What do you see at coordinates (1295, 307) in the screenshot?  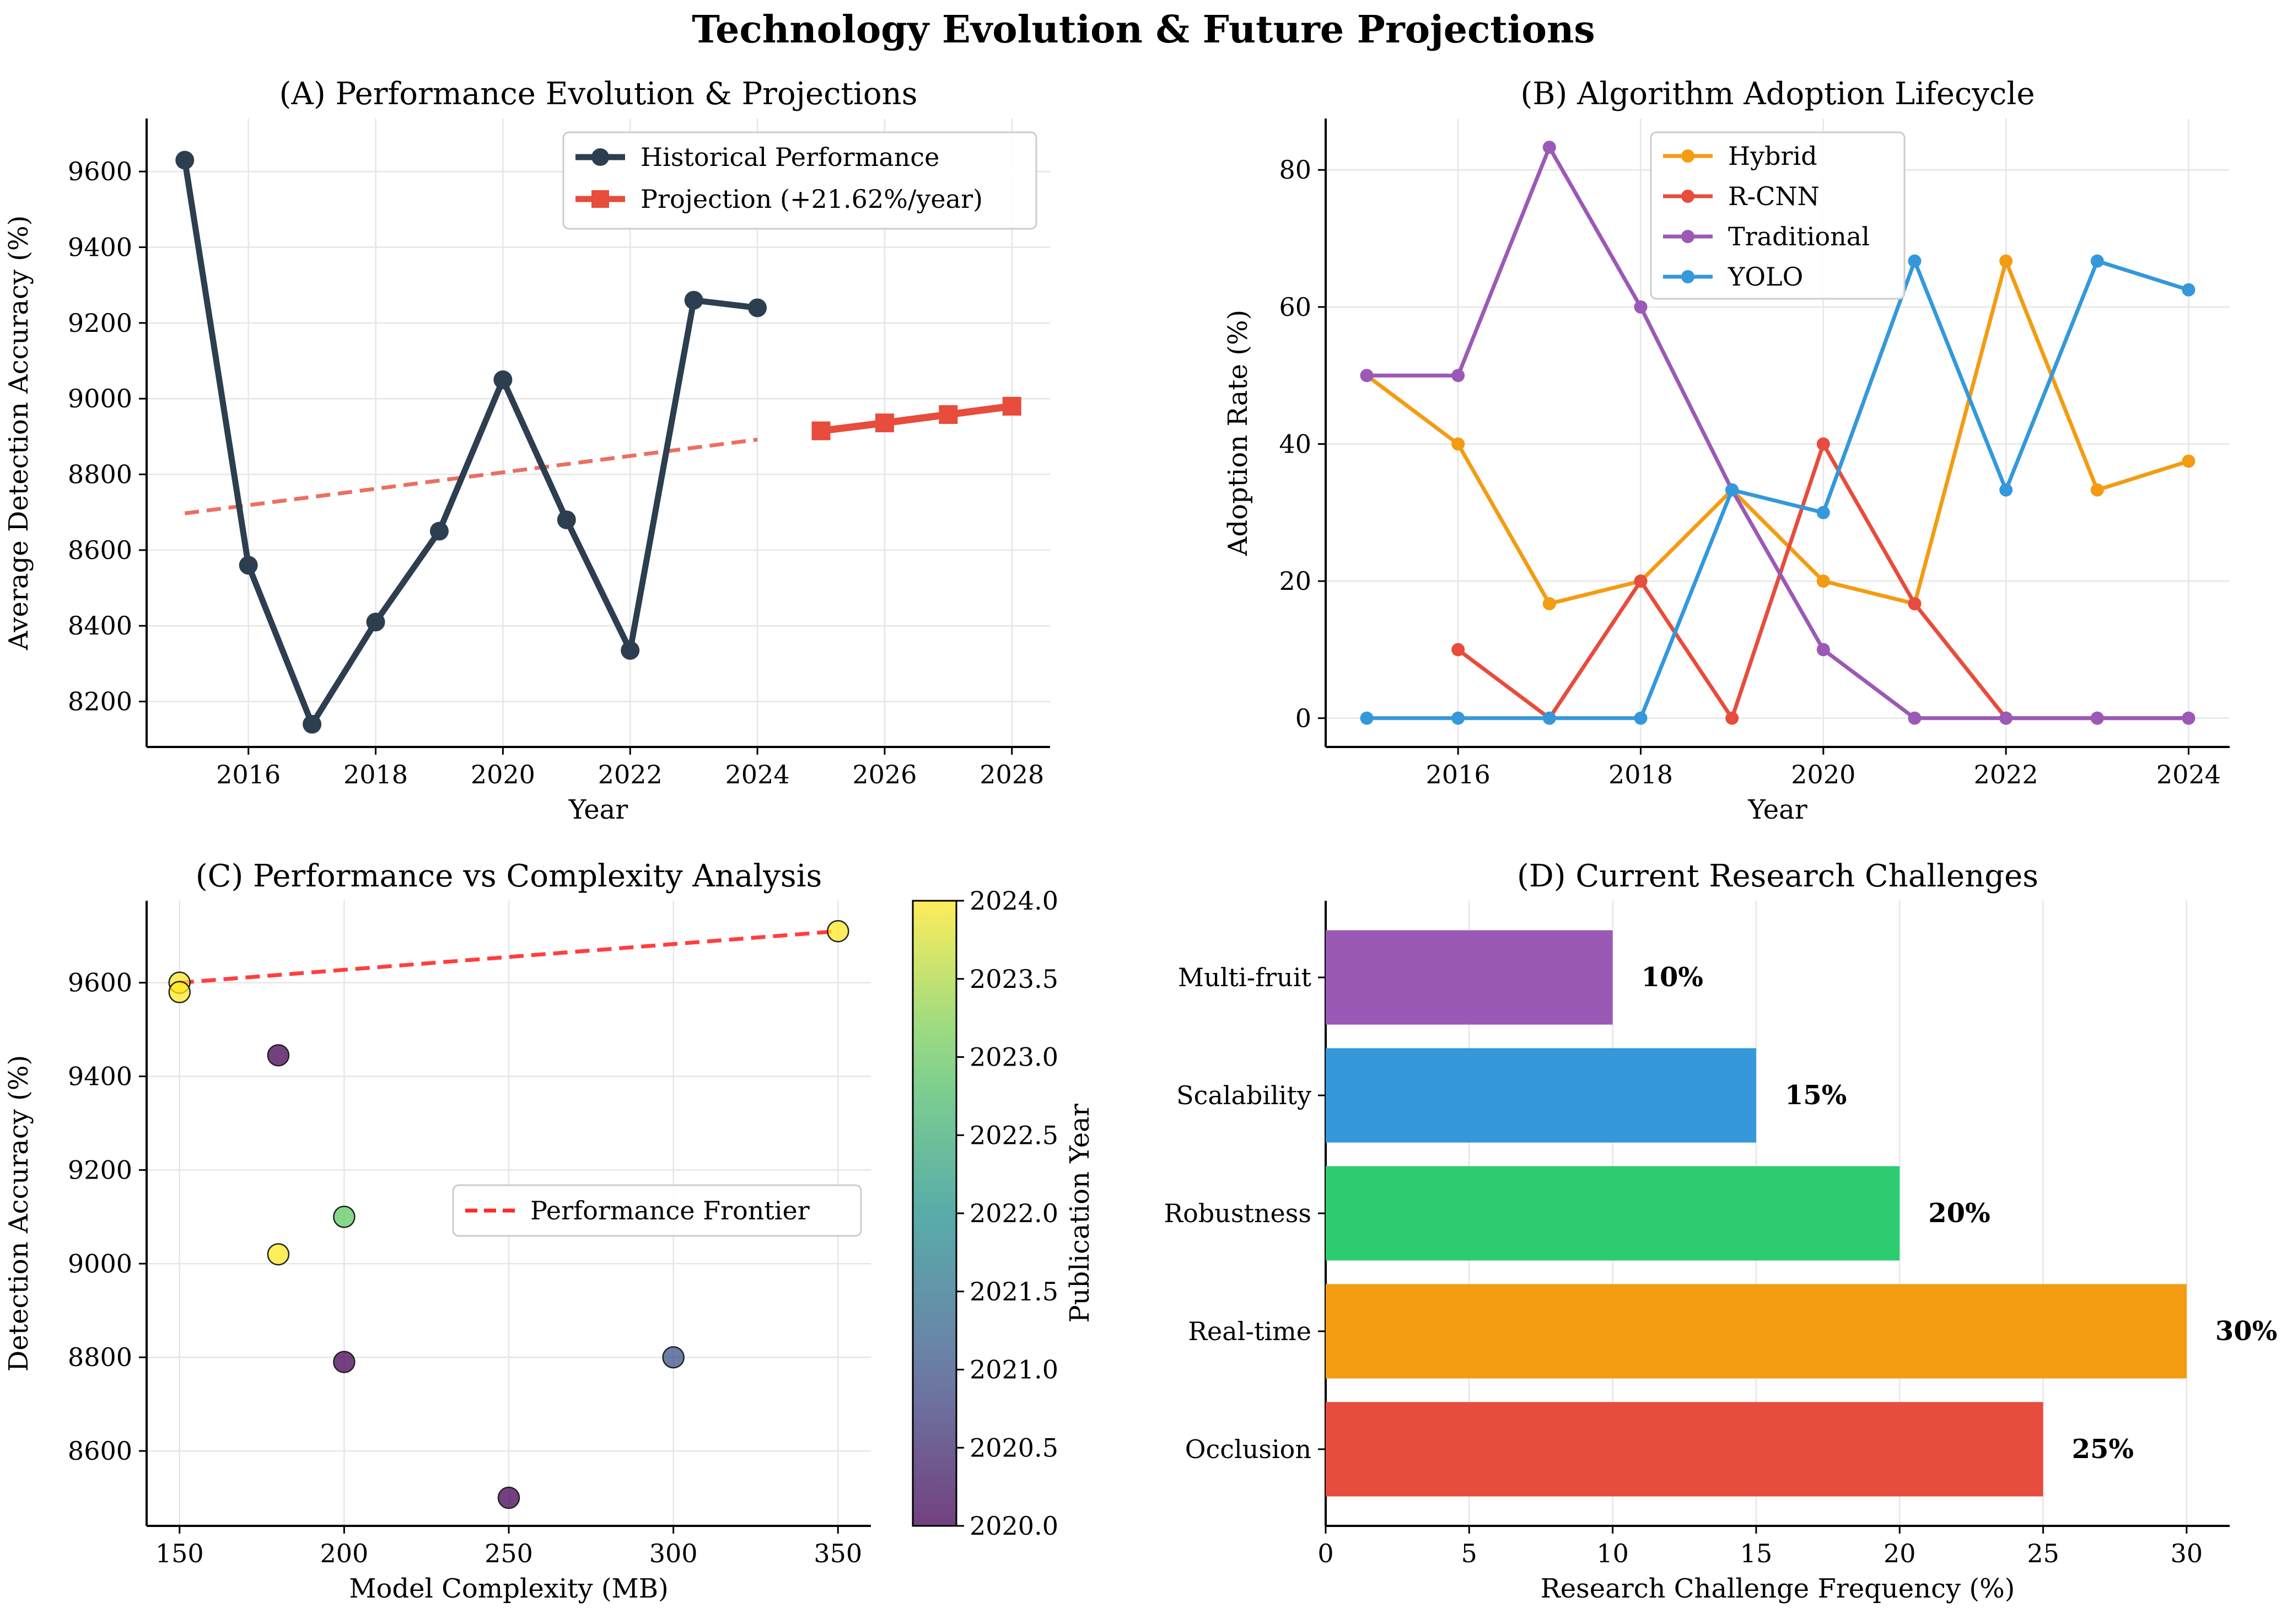 I see `y-tick-label: 60` at bounding box center [1295, 307].